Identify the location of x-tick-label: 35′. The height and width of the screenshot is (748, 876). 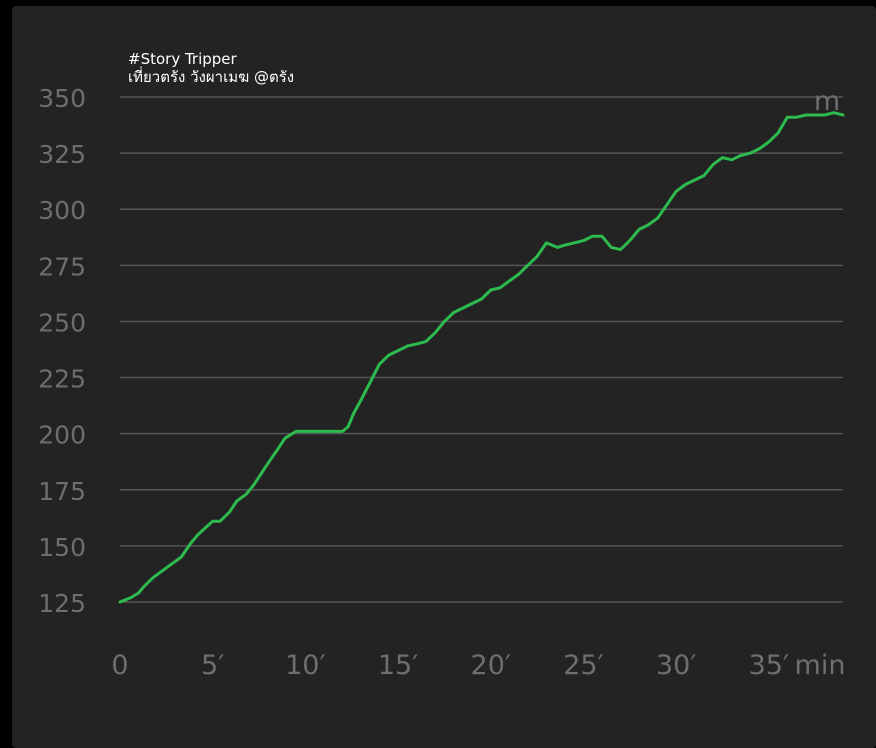
(769, 665).